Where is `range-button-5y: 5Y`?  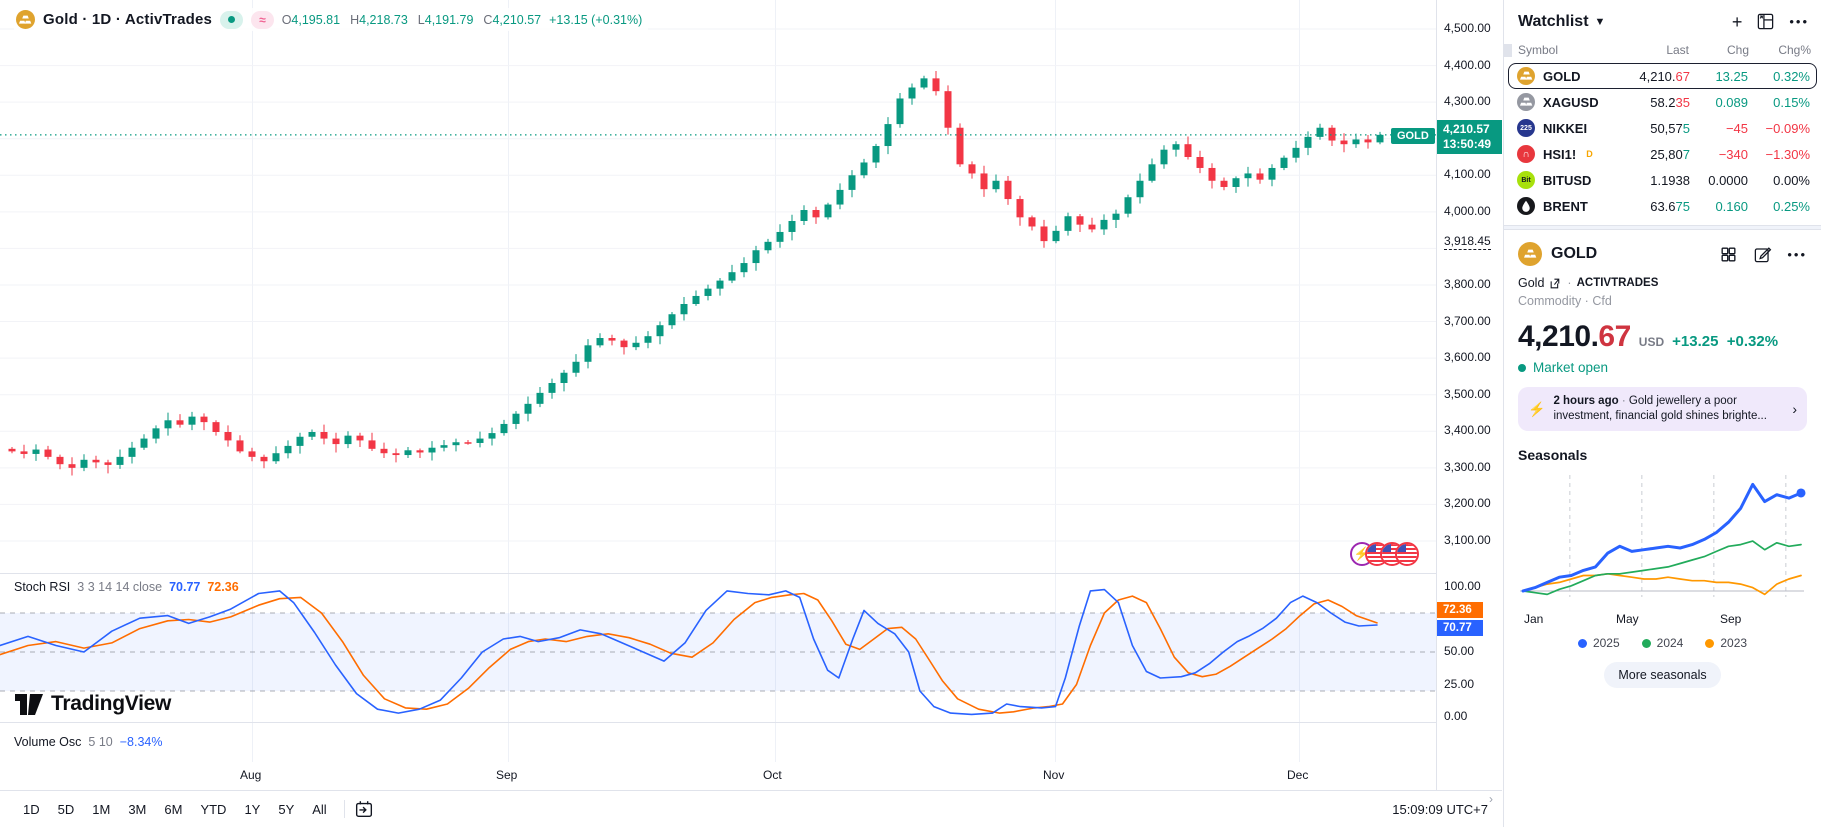 range-button-5y: 5Y is located at coordinates (286, 809).